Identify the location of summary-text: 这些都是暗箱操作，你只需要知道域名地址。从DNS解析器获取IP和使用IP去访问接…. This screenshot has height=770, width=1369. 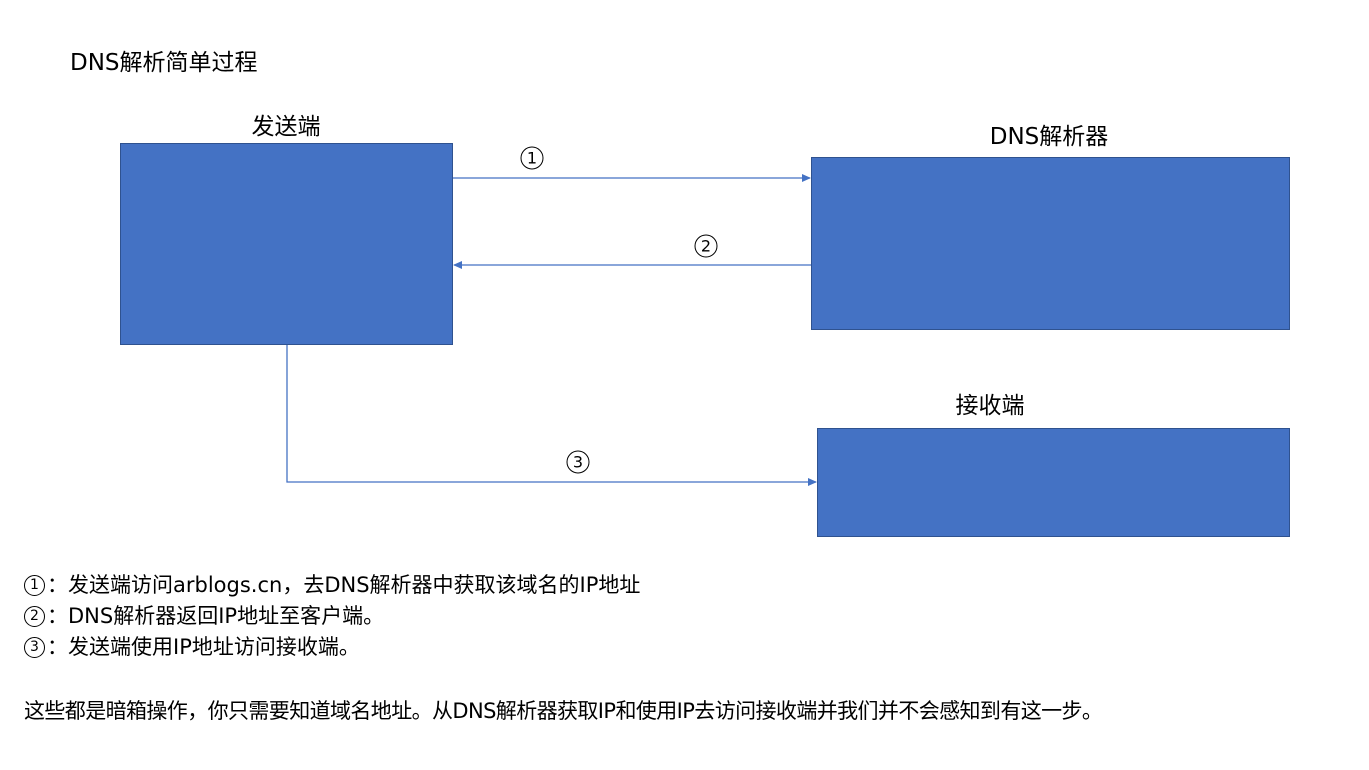
(563, 711).